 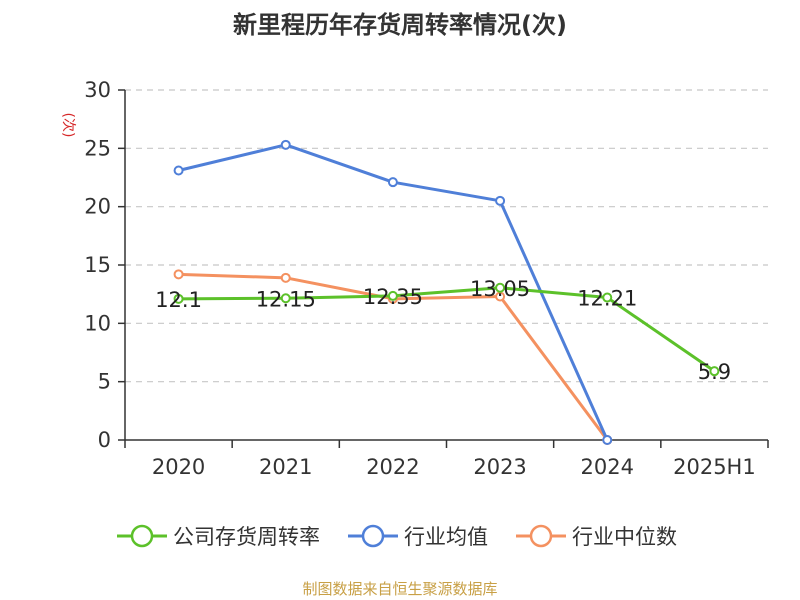 I want to click on data-label: 12.15, so click(x=286, y=299).